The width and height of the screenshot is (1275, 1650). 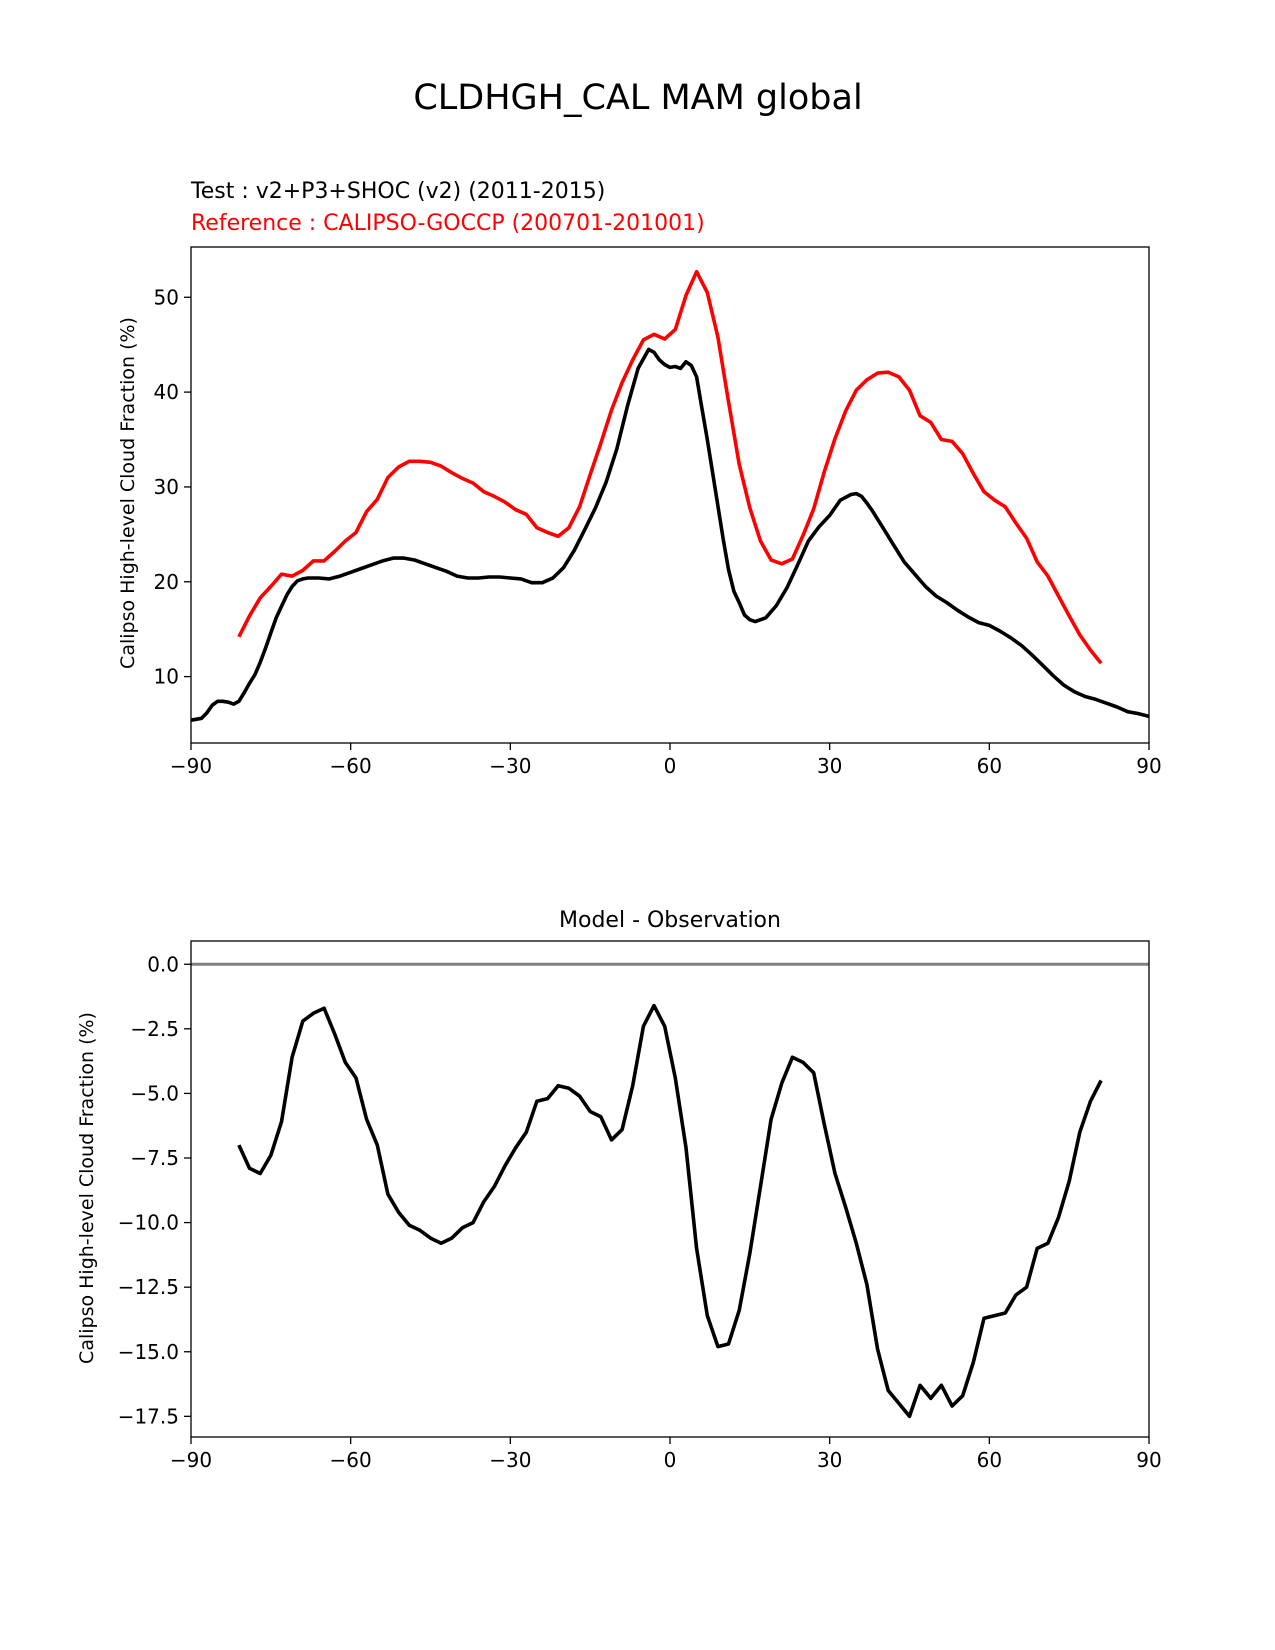 What do you see at coordinates (154, 1158) in the screenshot?
I see `bottom-y-tick-label: −7.5` at bounding box center [154, 1158].